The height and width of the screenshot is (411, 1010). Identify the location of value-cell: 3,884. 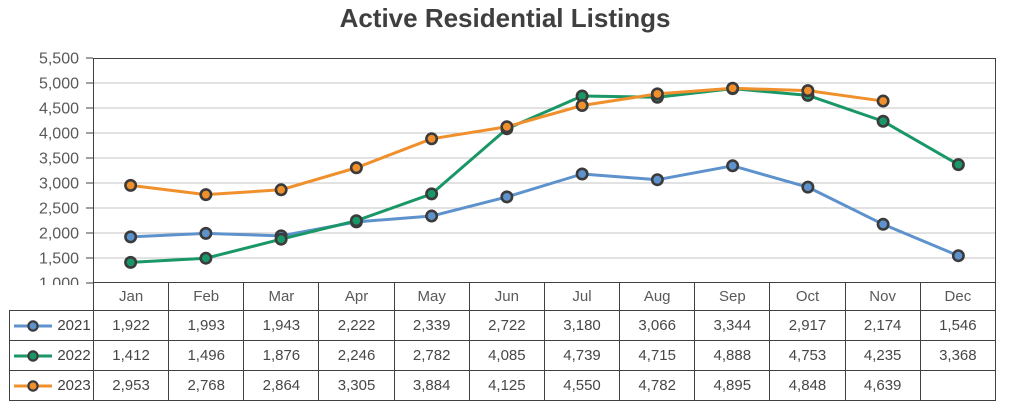
(431, 385).